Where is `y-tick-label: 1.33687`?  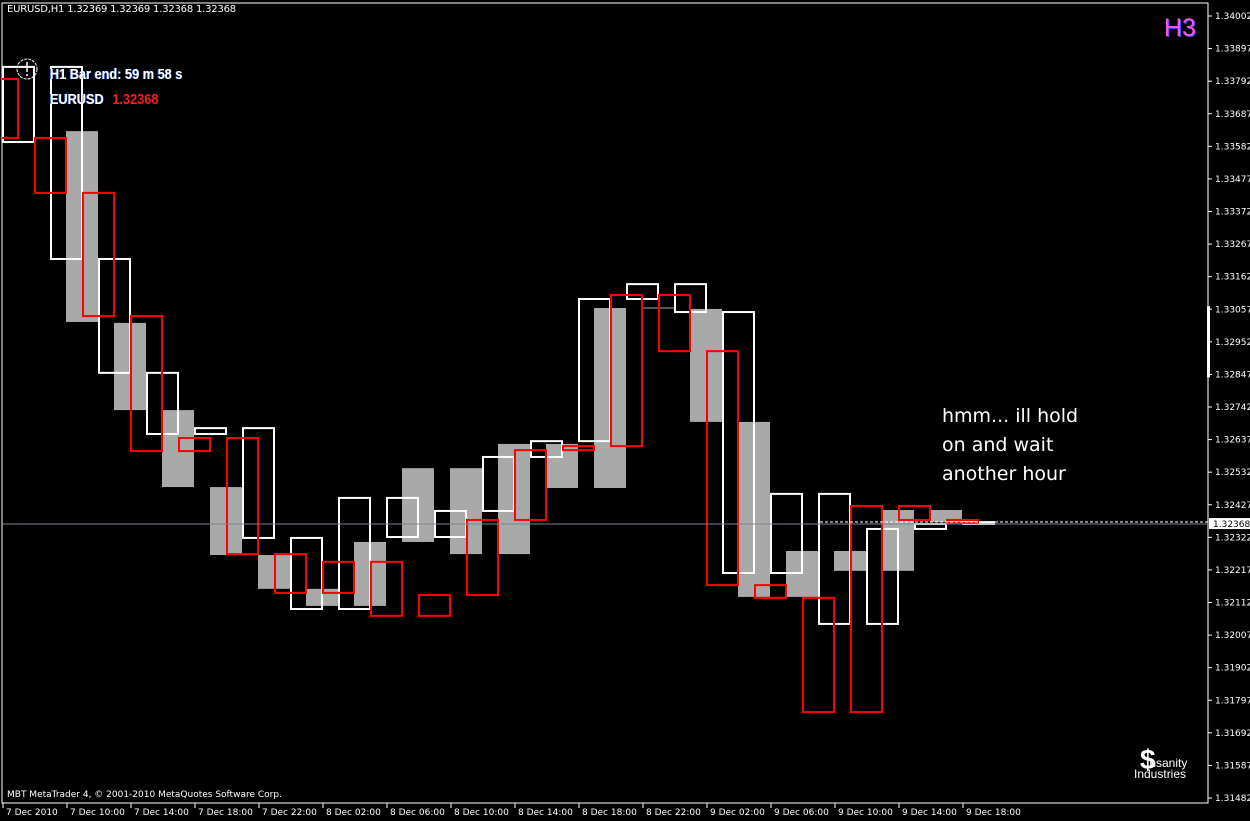
y-tick-label: 1.33687 is located at coordinates (1232, 115).